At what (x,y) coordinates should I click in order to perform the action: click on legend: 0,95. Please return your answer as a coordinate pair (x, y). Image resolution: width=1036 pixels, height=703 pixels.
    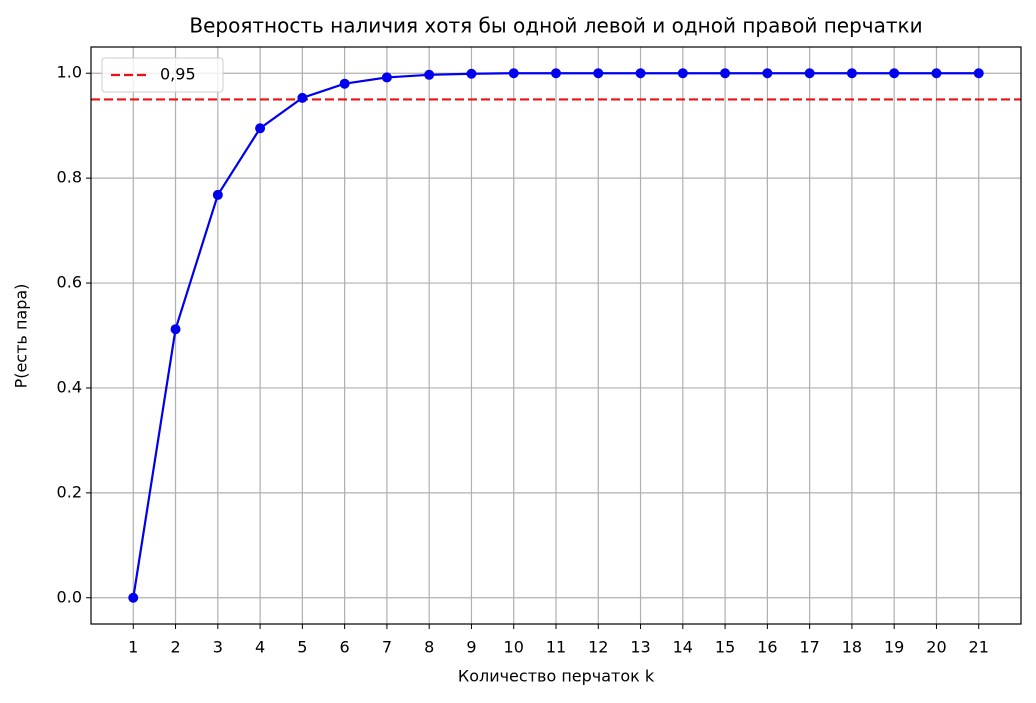
    Looking at the image, I should click on (162, 75).